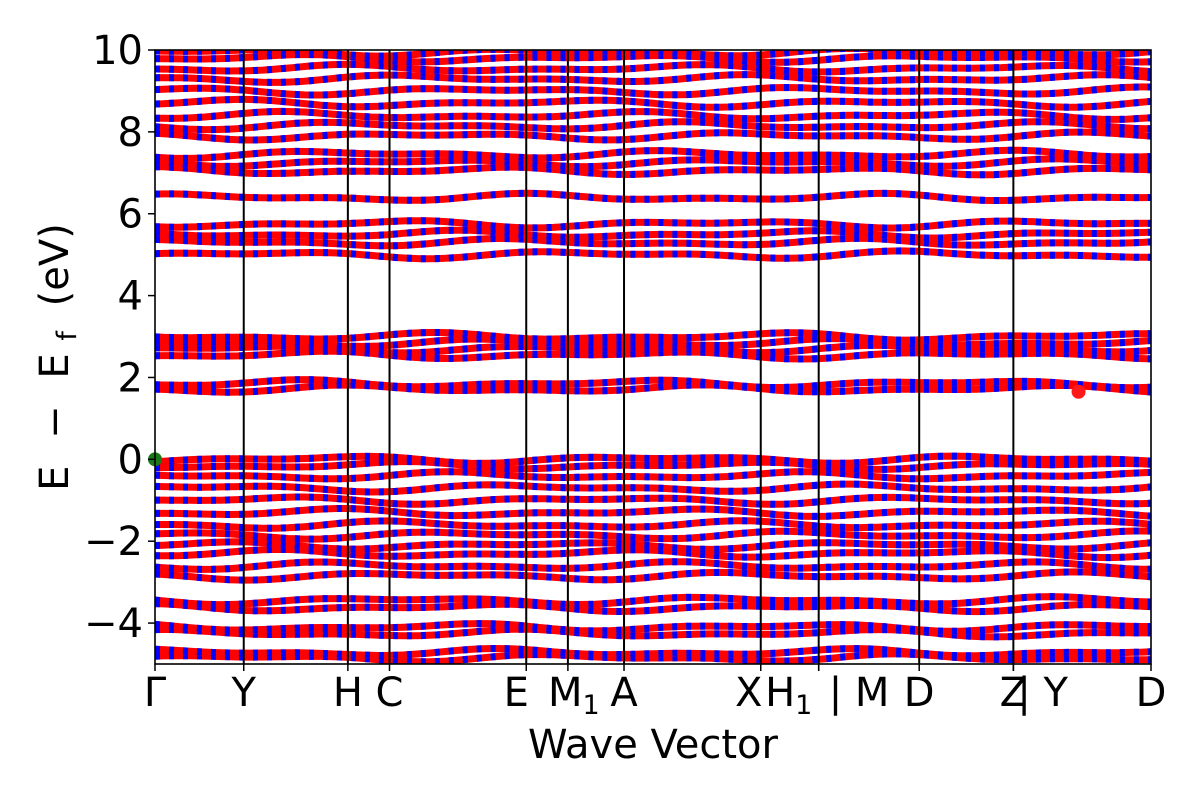  What do you see at coordinates (130, 460) in the screenshot?
I see `y-tick-label: 0` at bounding box center [130, 460].